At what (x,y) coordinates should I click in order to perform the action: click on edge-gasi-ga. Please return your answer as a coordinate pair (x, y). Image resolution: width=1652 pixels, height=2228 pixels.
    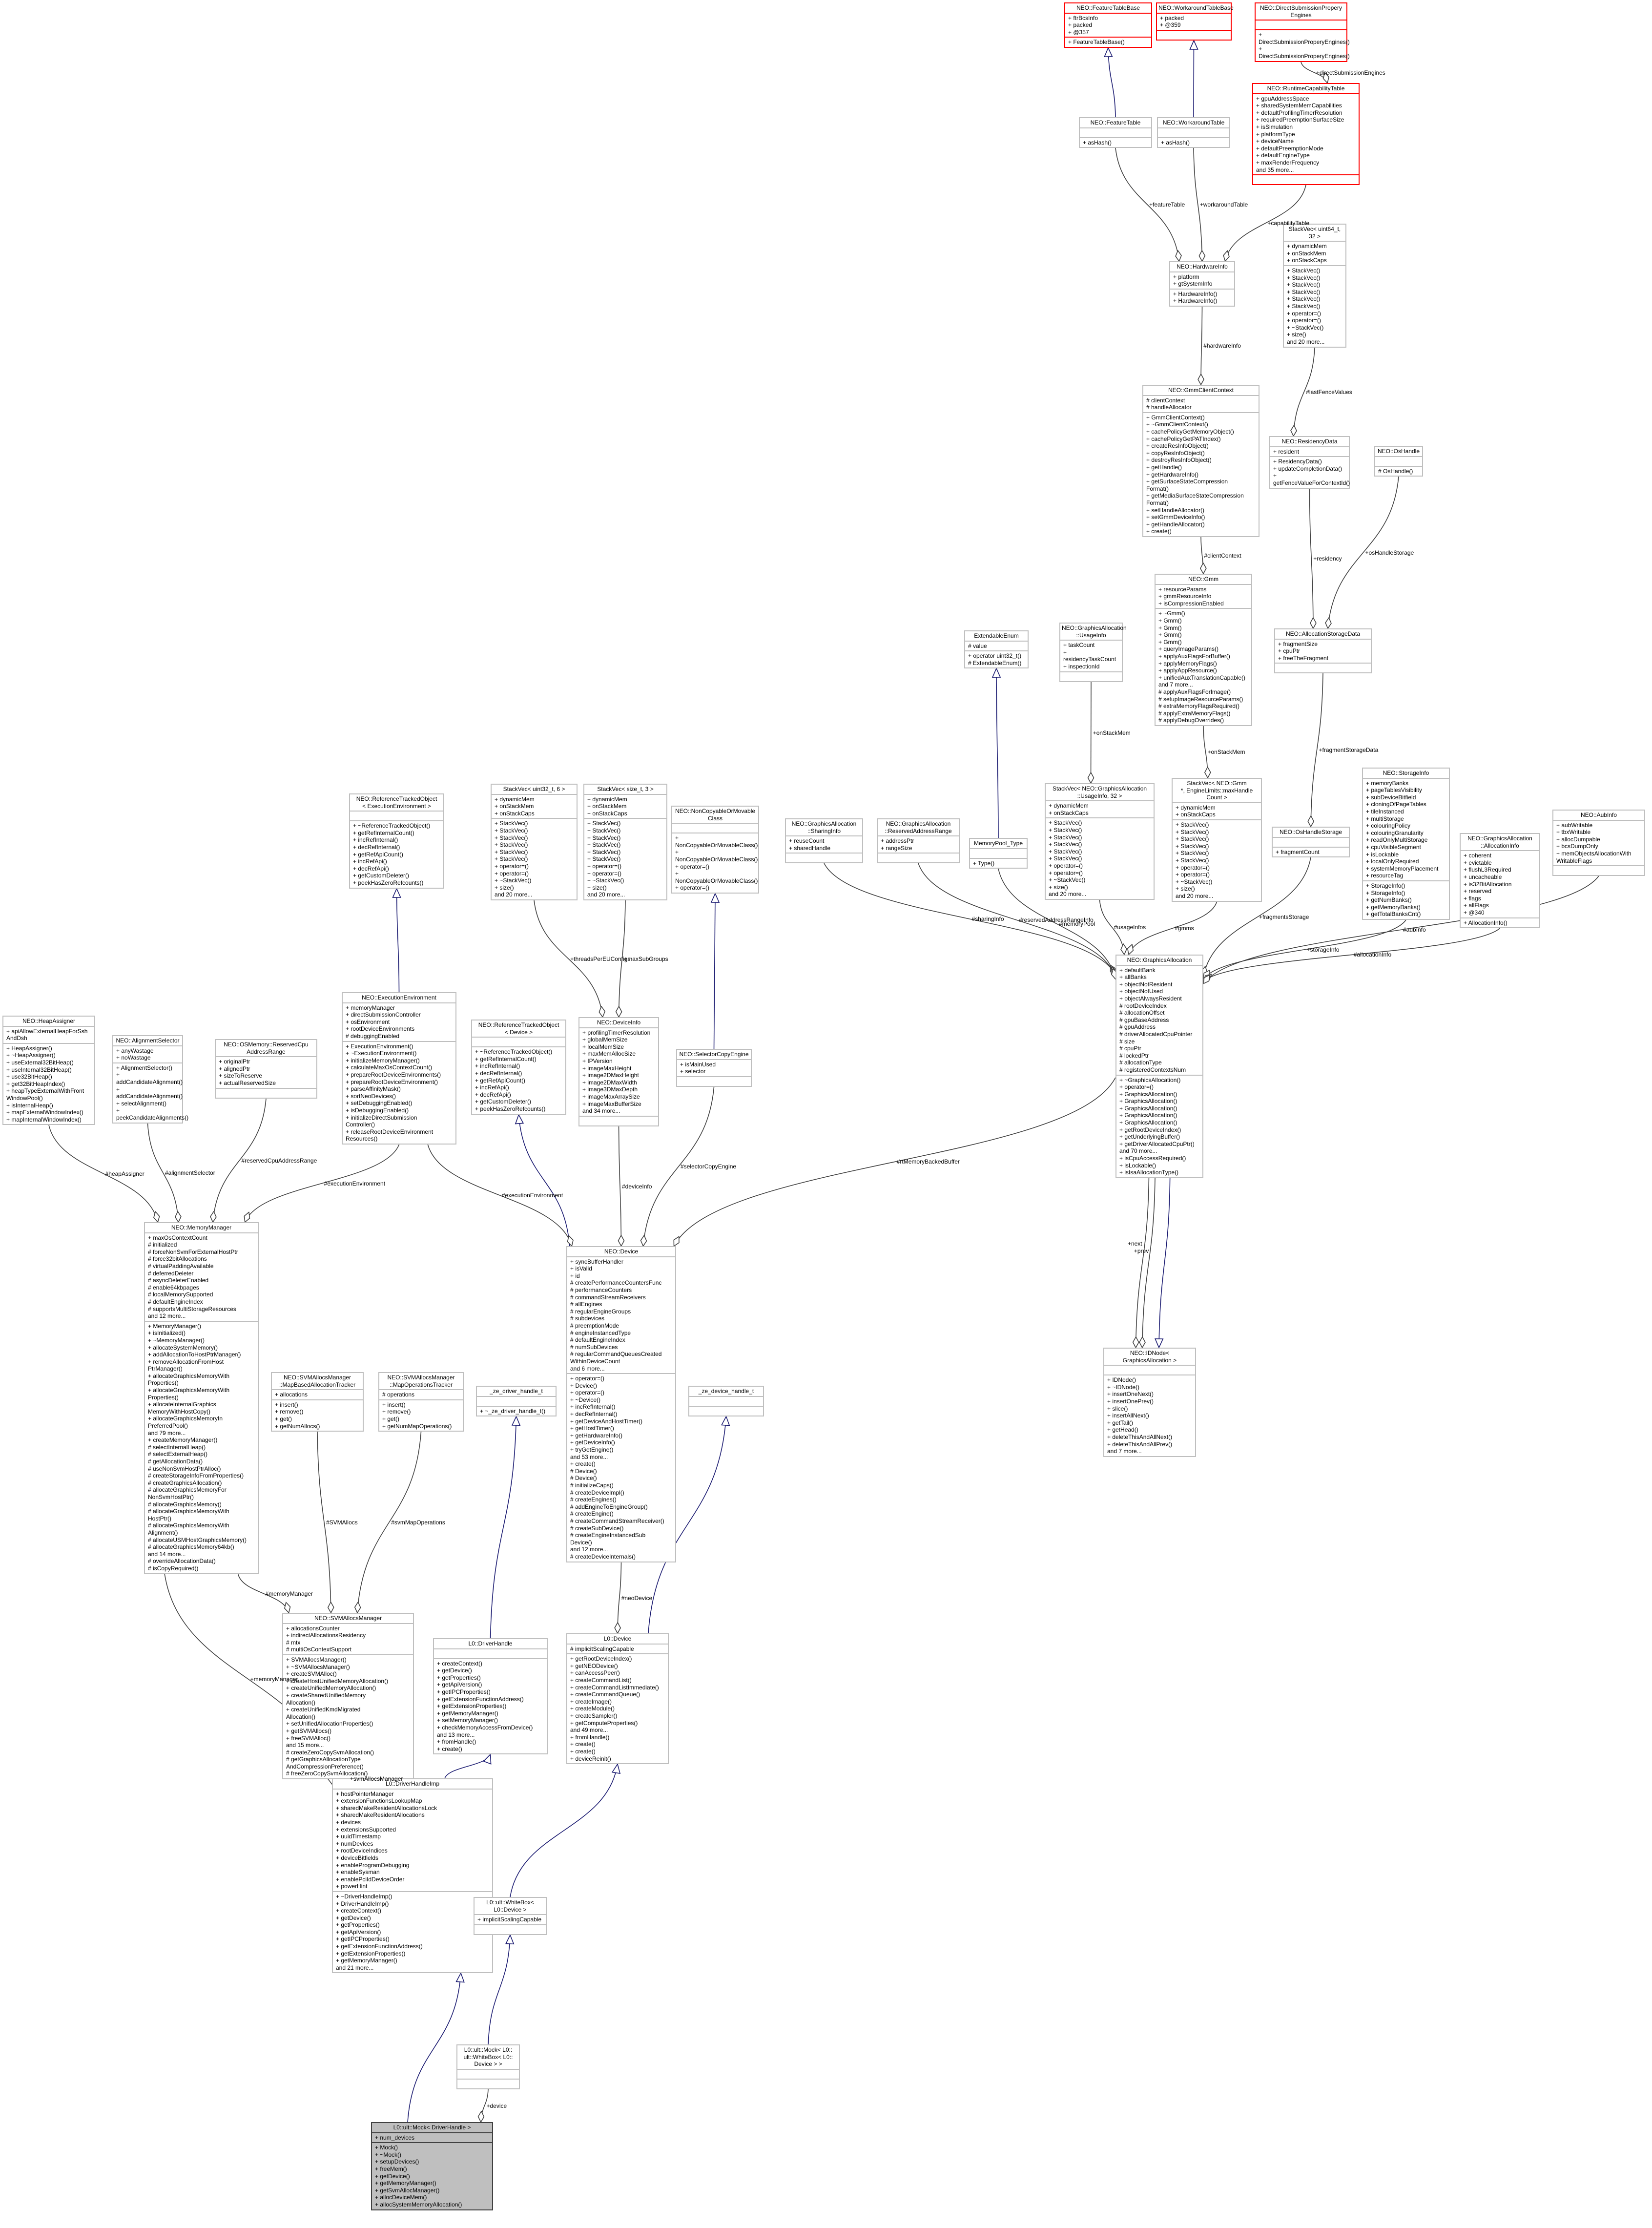
    Looking at the image, I should click on (969, 919).